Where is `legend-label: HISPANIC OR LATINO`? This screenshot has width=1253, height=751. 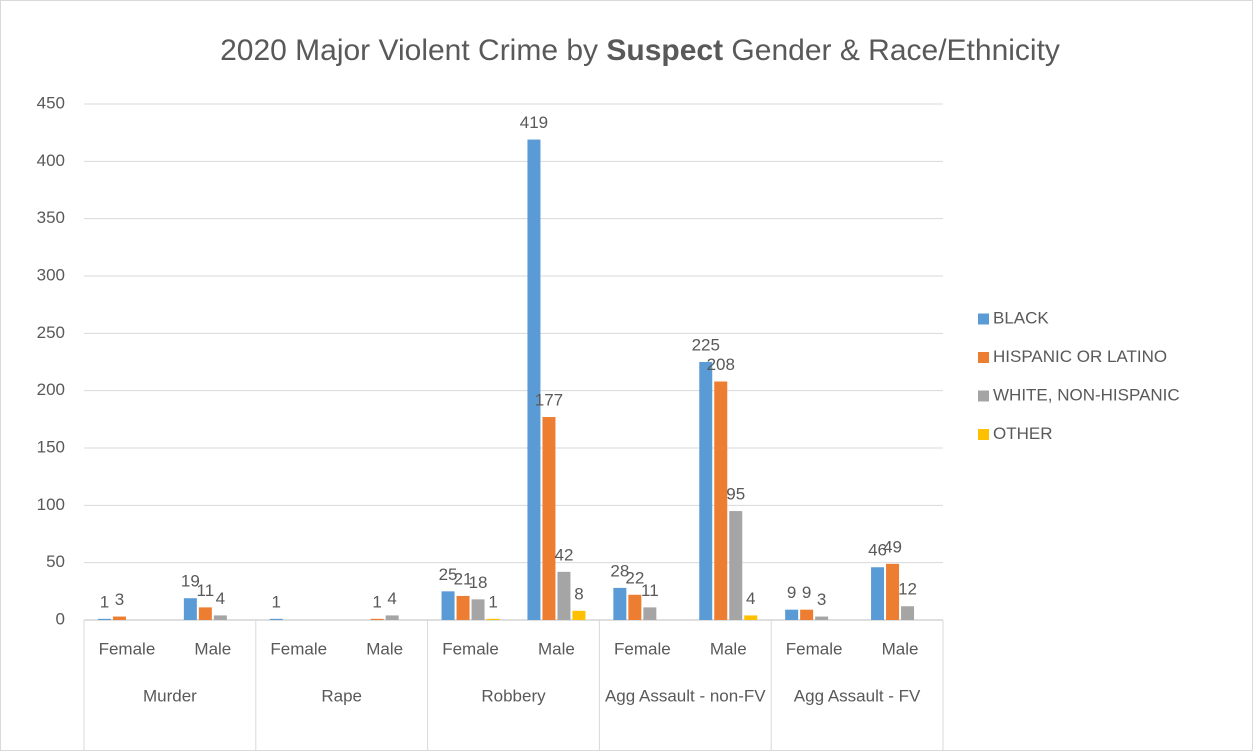
legend-label: HISPANIC OR LATINO is located at coordinates (1080, 356).